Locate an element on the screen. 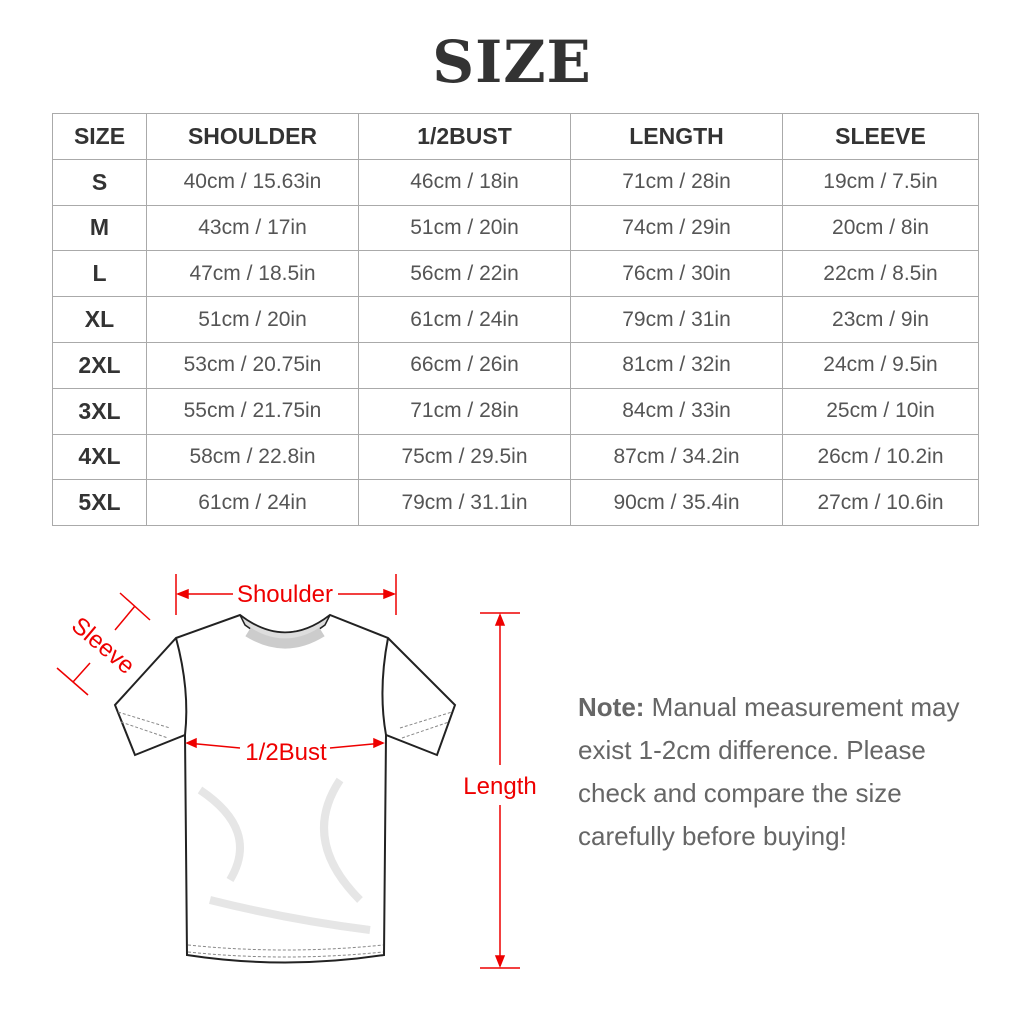  measurement-cell: 79cm / 31in is located at coordinates (676, 319).